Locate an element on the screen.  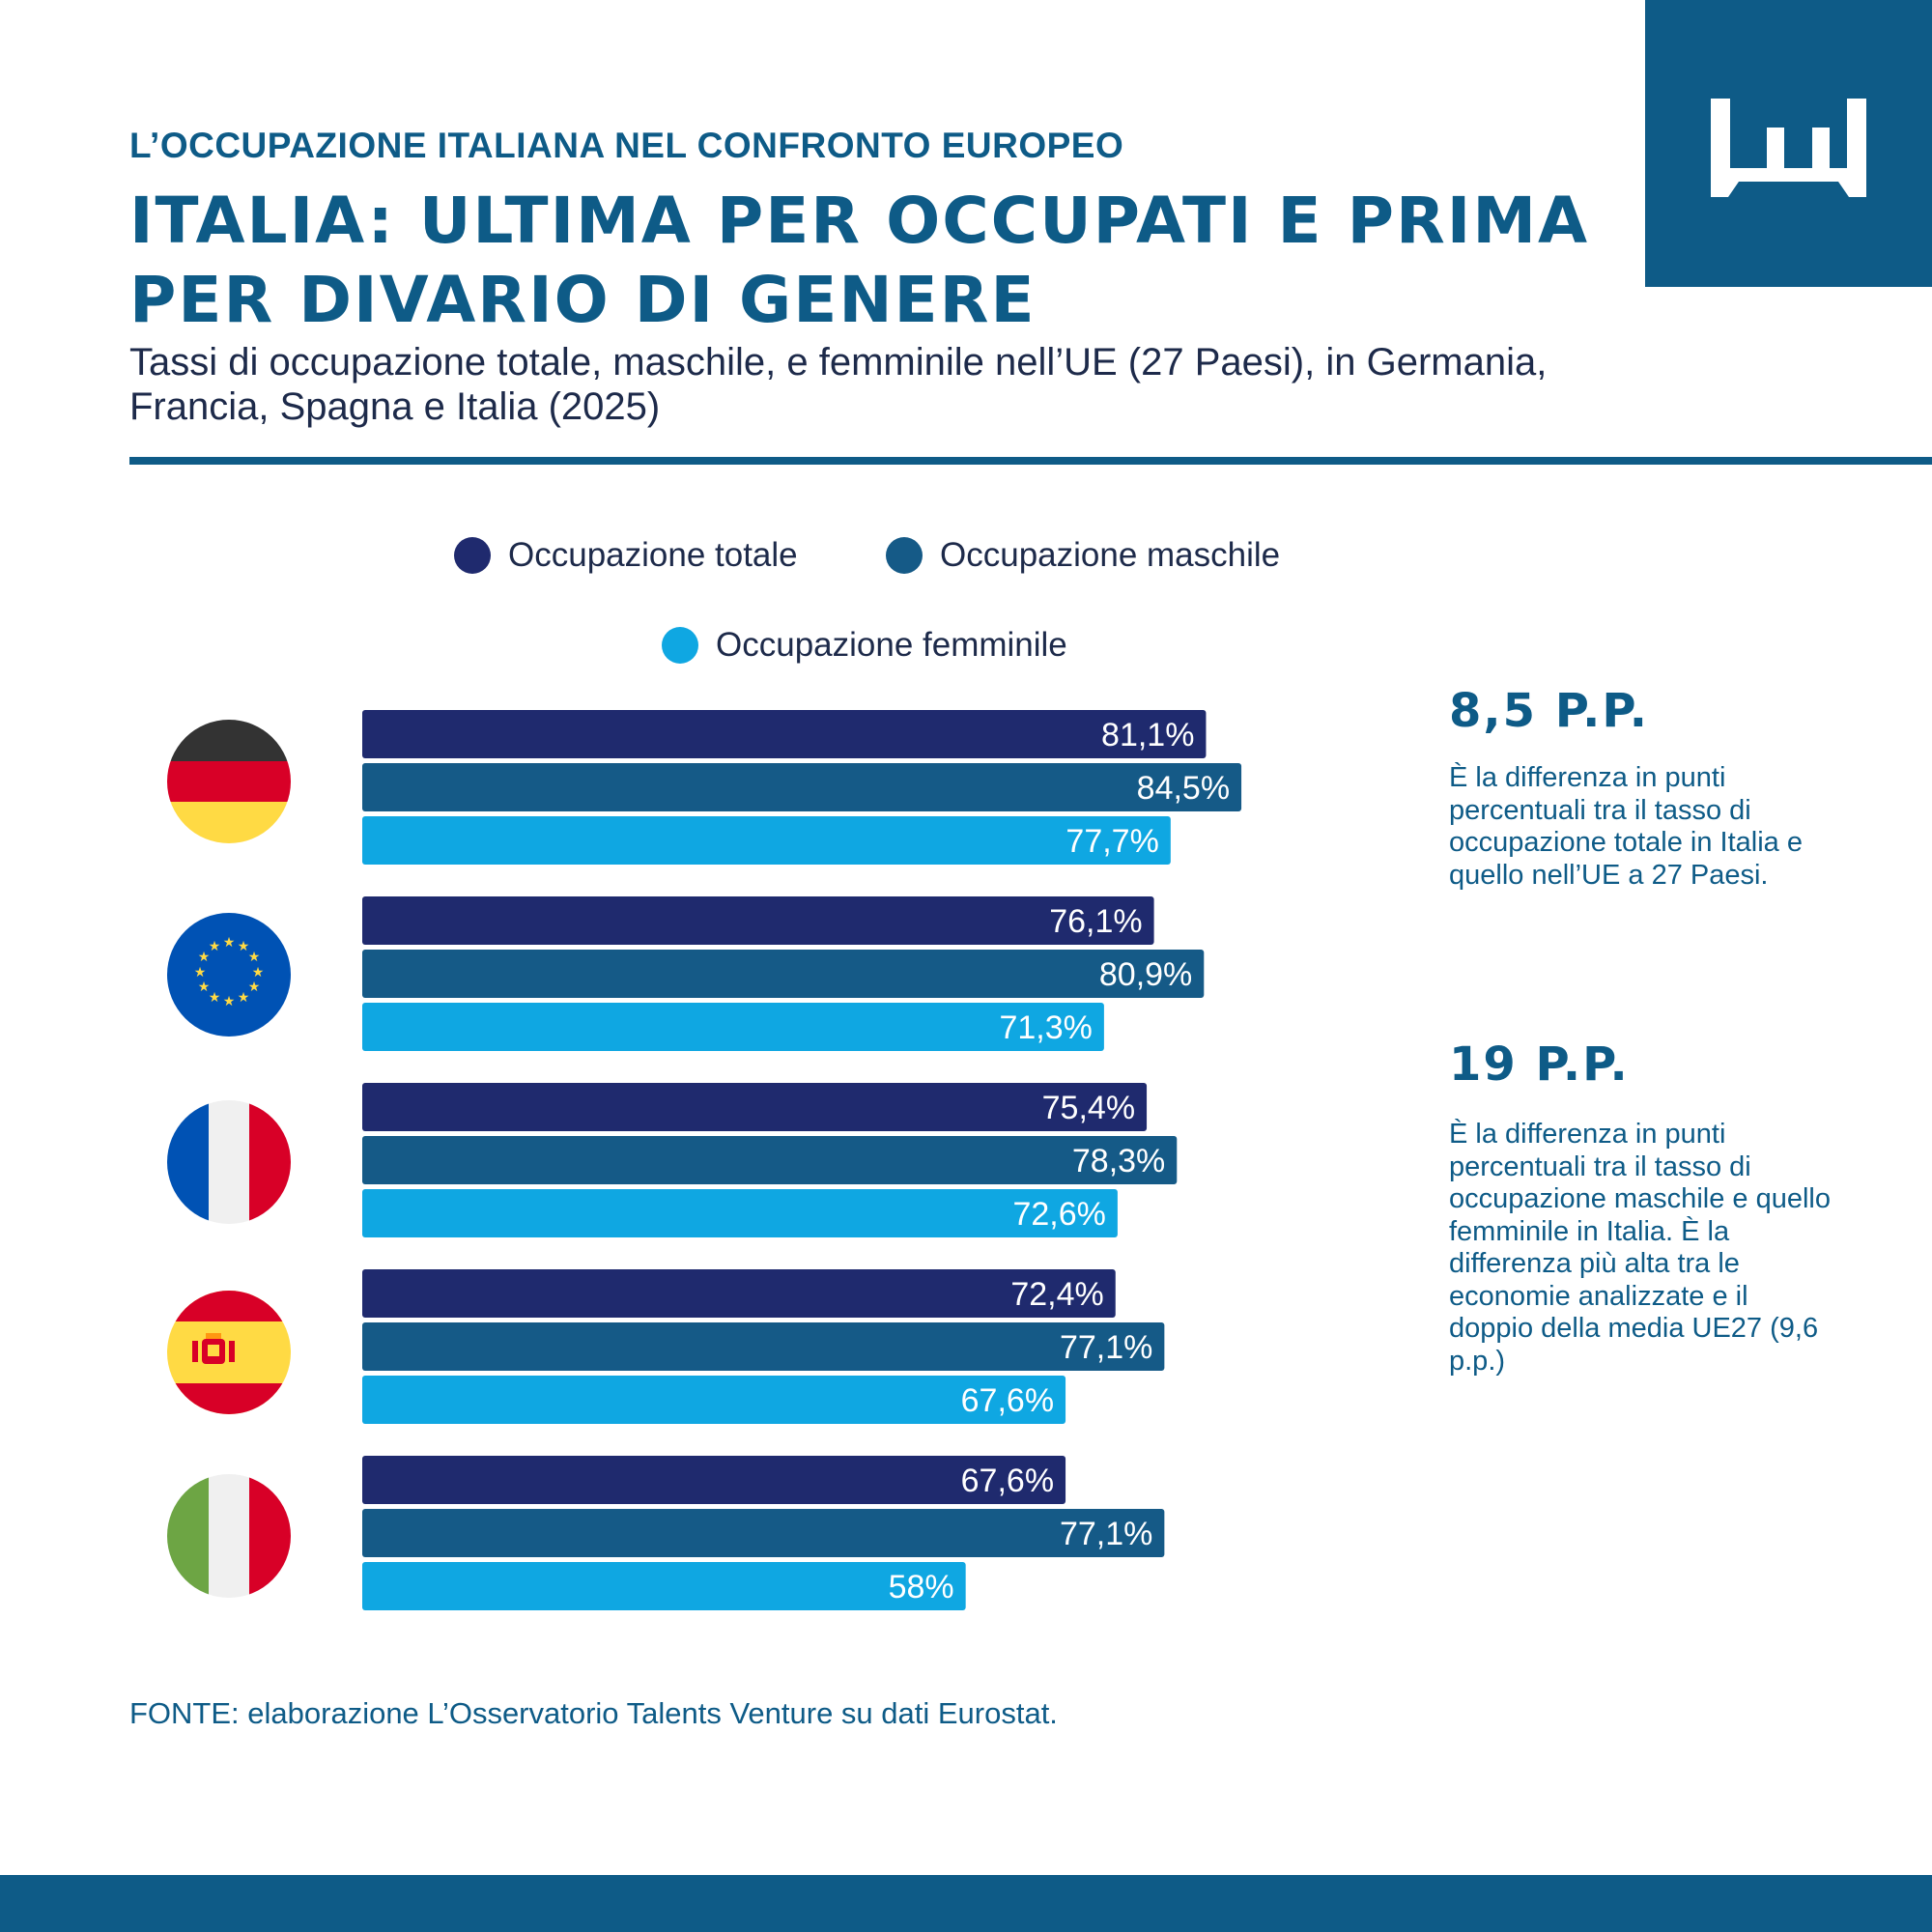
bar-label-francia-2: 72,6% is located at coordinates (1058, 1214).